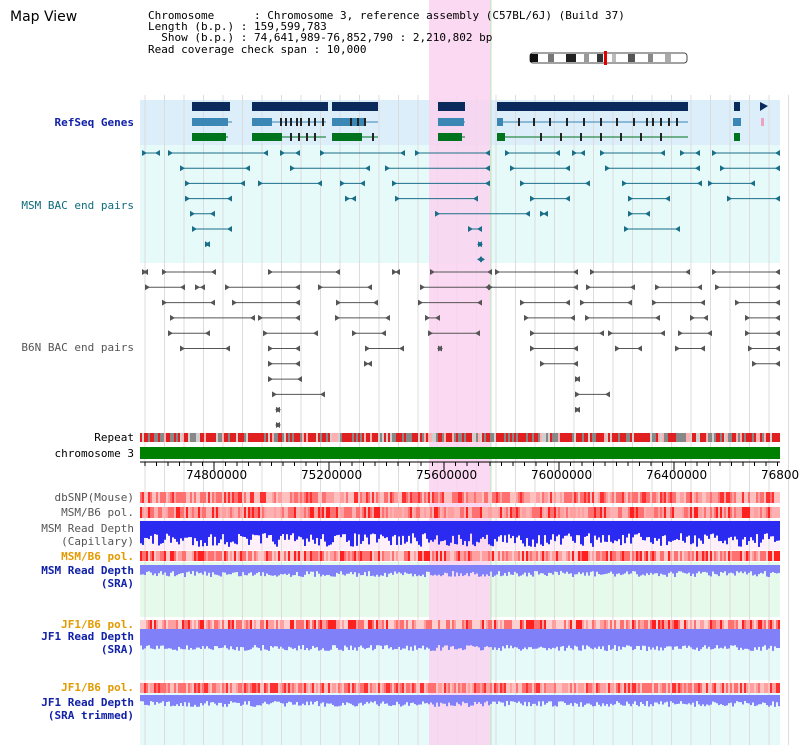  Describe the element at coordinates (77, 205) in the screenshot. I see `track-label-msm-bac: MSM BAC end pairs` at that location.